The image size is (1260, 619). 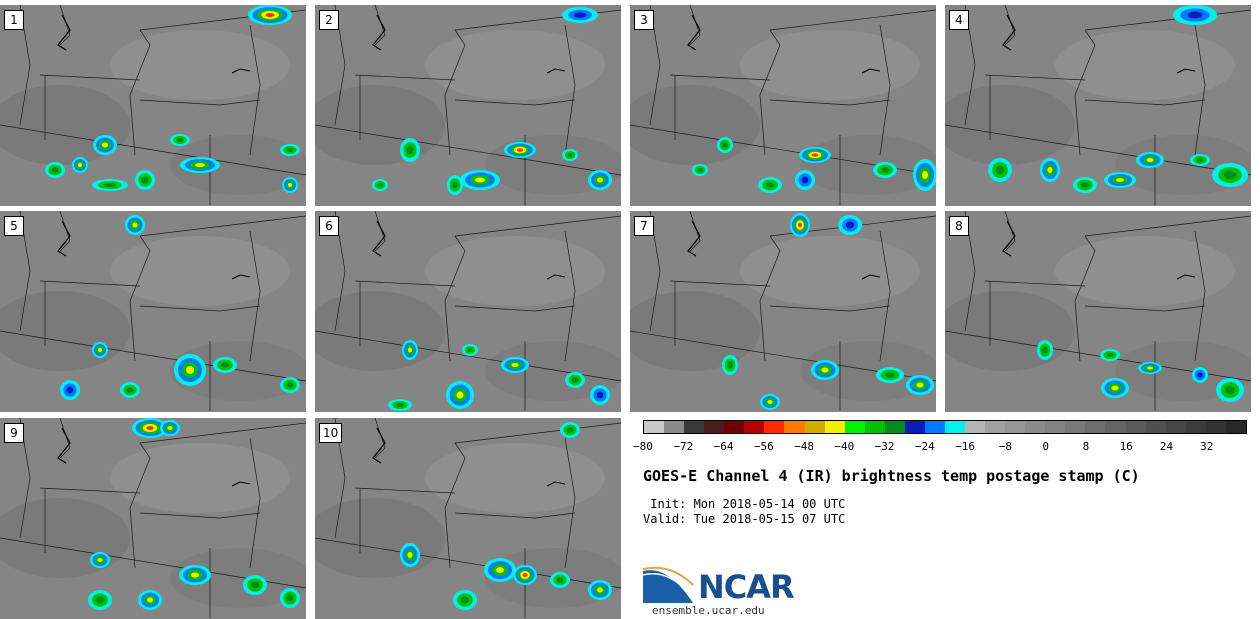 I want to click on panel-number-label: 1, so click(x=14, y=20).